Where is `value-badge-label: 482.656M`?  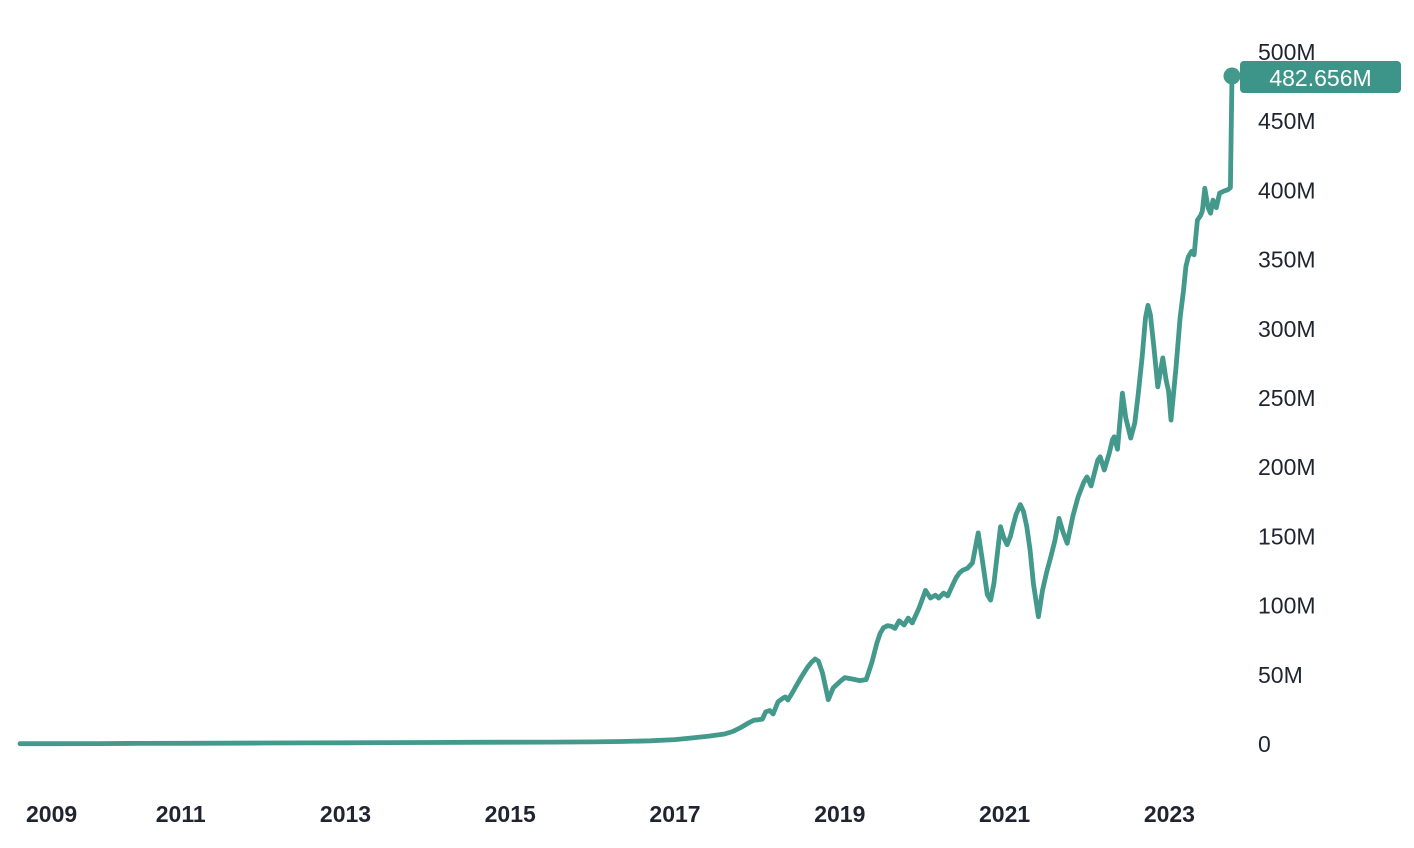 value-badge-label: 482.656M is located at coordinates (1320, 78).